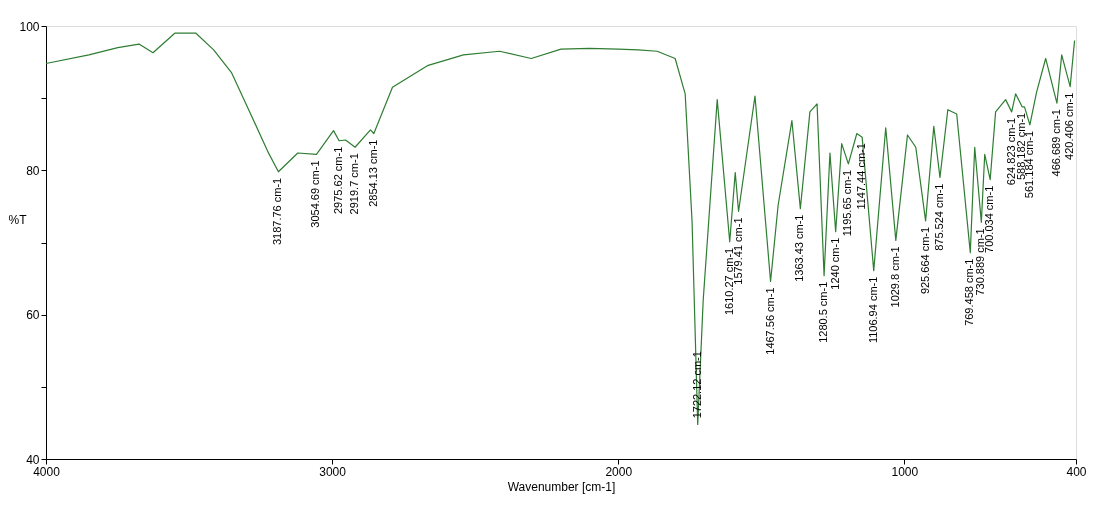 The height and width of the screenshot is (510, 1105). I want to click on annotation: 1029.8 cm-1, so click(894, 277).